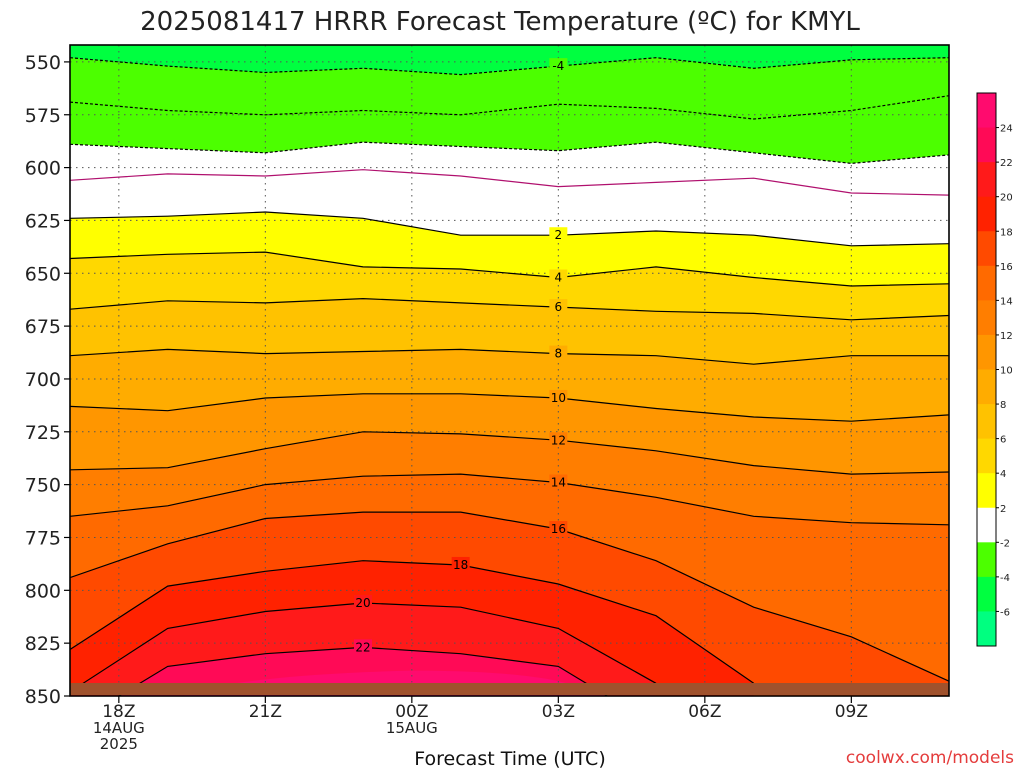 Image resolution: width=1024 pixels, height=768 pixels. Describe the element at coordinates (1006, 371) in the screenshot. I see `colorbar-label: 10` at that location.